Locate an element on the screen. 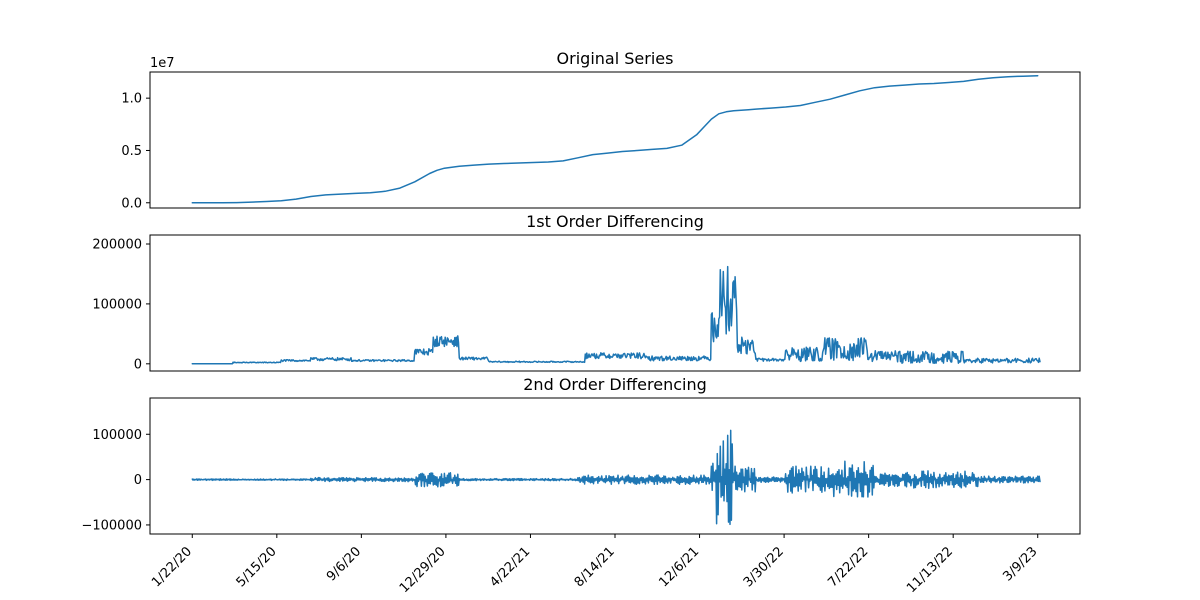  y-tick-label: 0.0 is located at coordinates (131, 203).